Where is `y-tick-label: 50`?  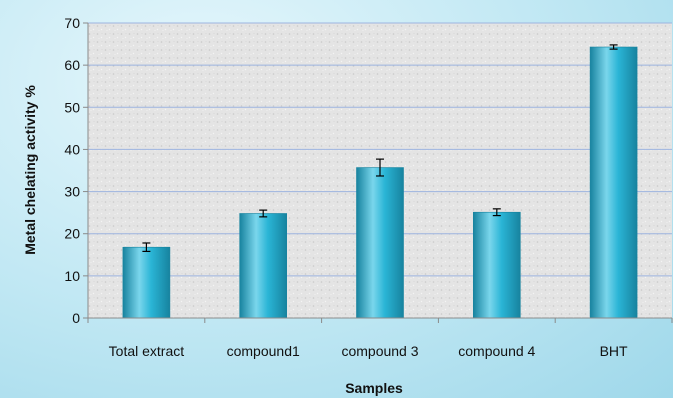 y-tick-label: 50 is located at coordinates (72, 107).